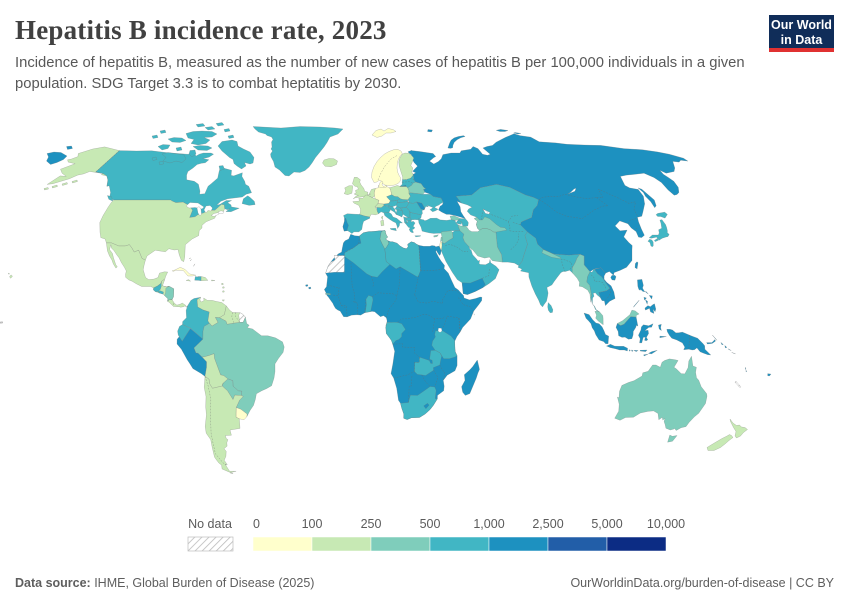  I want to click on svg-text: 10,000, so click(666, 524).